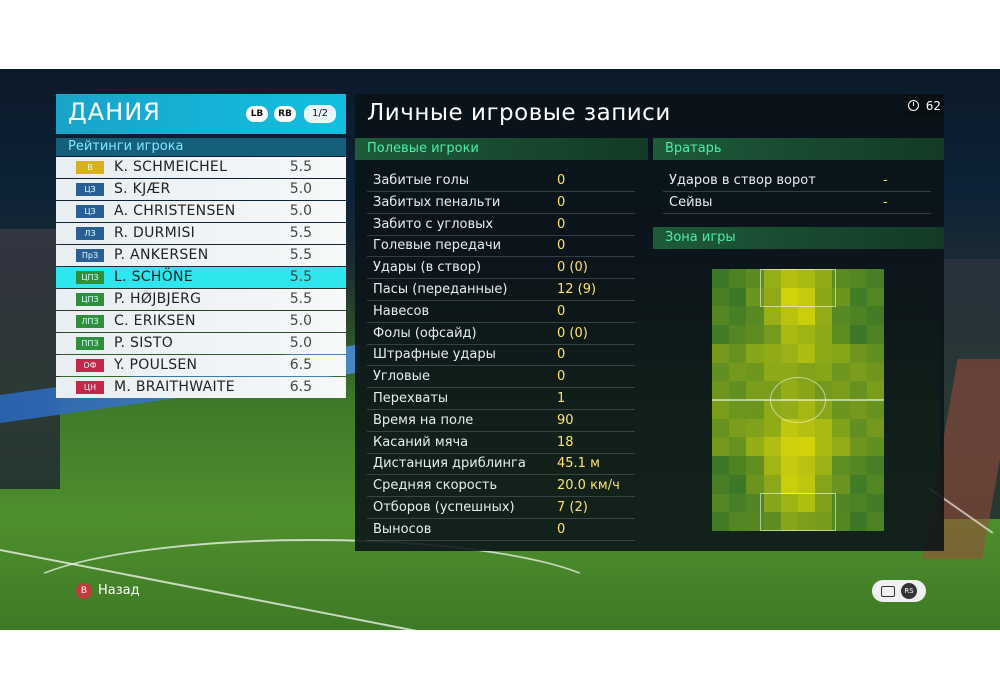 This screenshot has height=700, width=1000. What do you see at coordinates (108, 591) in the screenshot?
I see `back-control: B Назад` at bounding box center [108, 591].